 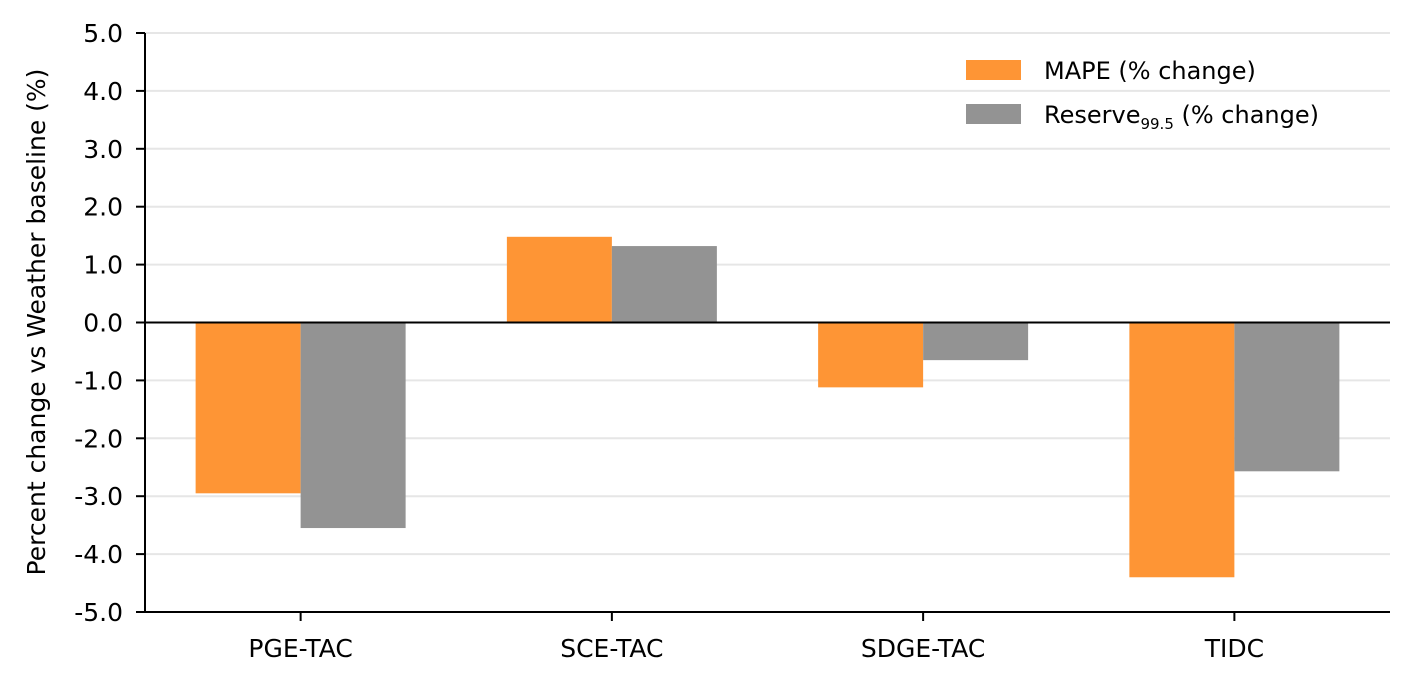 I want to click on legend-label: MAPE (% change), so click(x=1150, y=71).